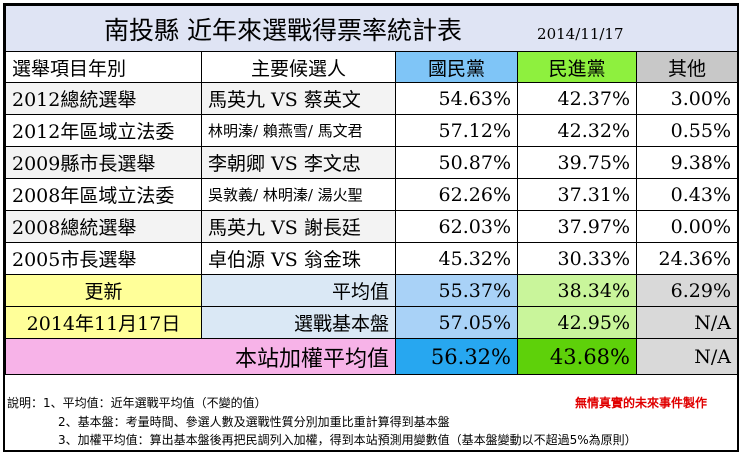 This screenshot has height=456, width=743. What do you see at coordinates (577, 226) in the screenshot?
I see `row-dpp-value: 37.97%` at bounding box center [577, 226].